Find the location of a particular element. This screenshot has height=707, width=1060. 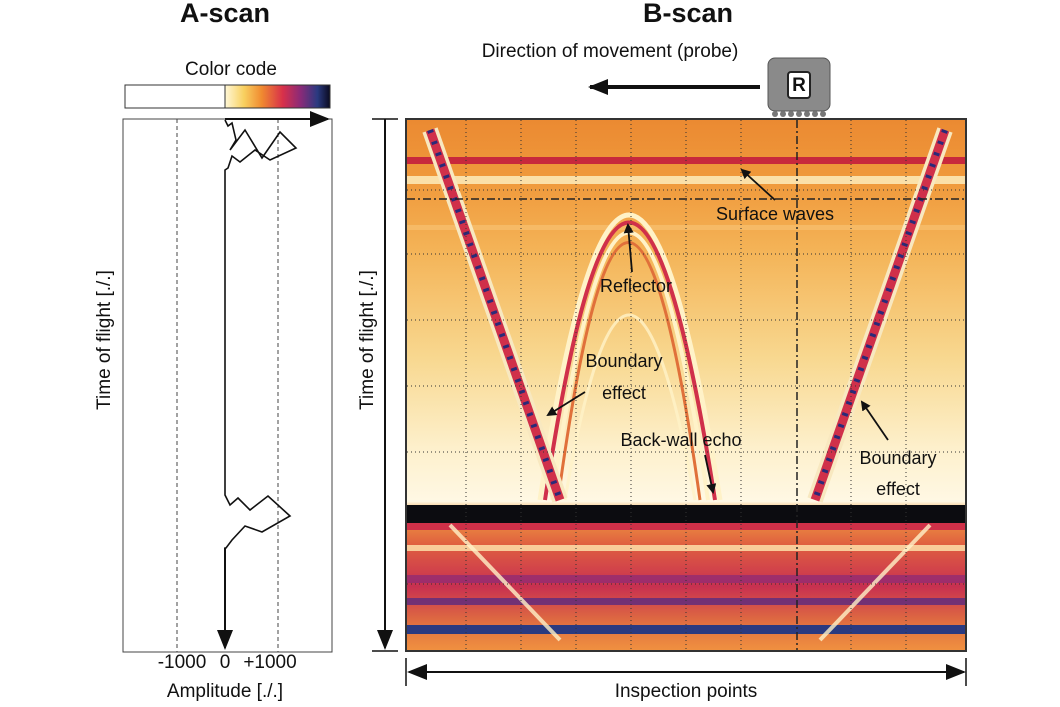

tick-label: +1000 is located at coordinates (269, 662).